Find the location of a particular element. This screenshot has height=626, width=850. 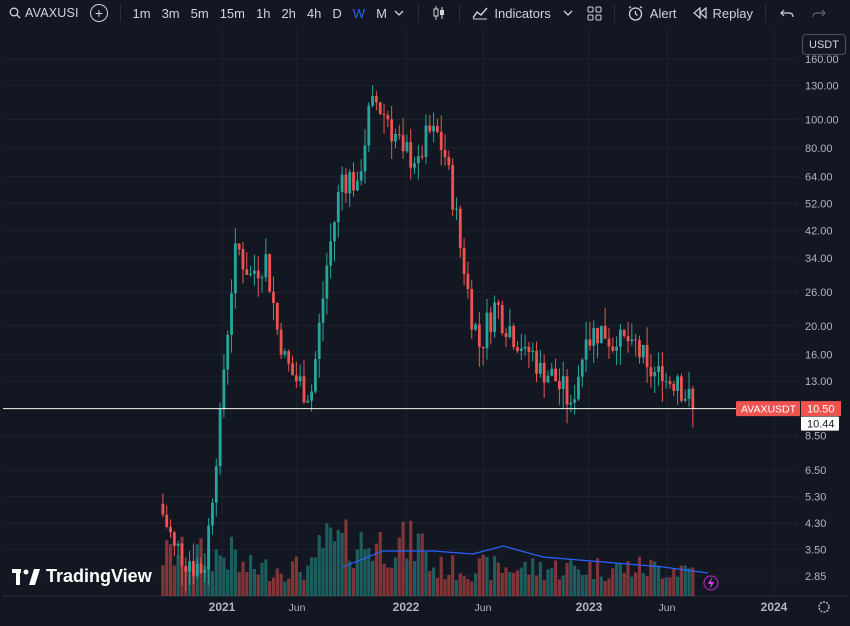

redo-icon is located at coordinates (819, 13).